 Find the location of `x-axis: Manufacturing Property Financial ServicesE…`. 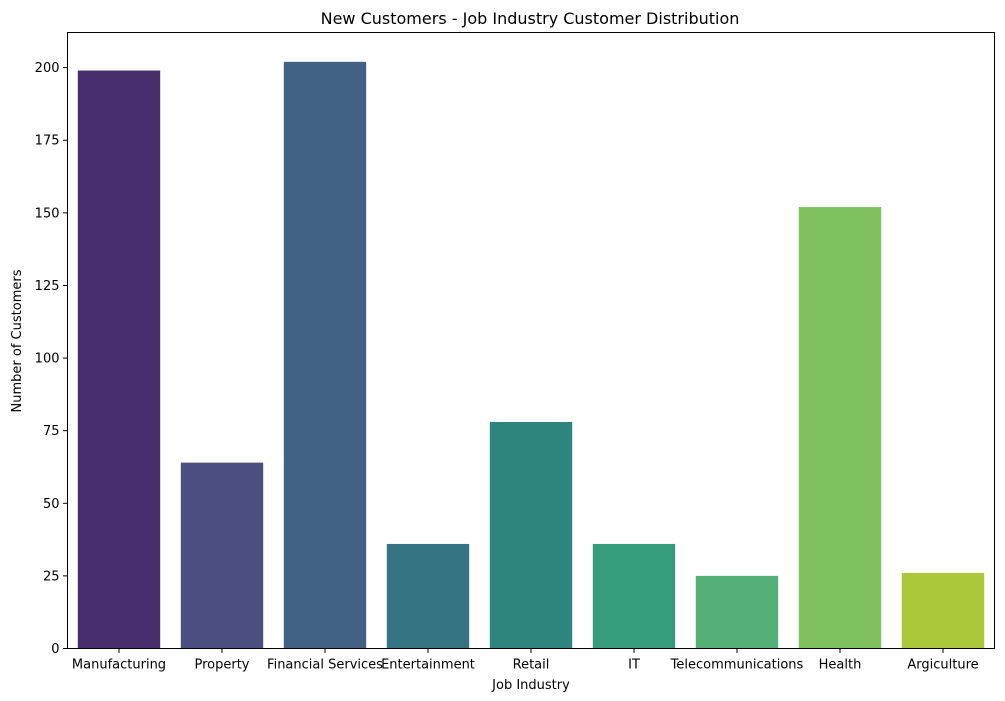

x-axis: Manufacturing Property Financial ServicesE… is located at coordinates (525, 660).